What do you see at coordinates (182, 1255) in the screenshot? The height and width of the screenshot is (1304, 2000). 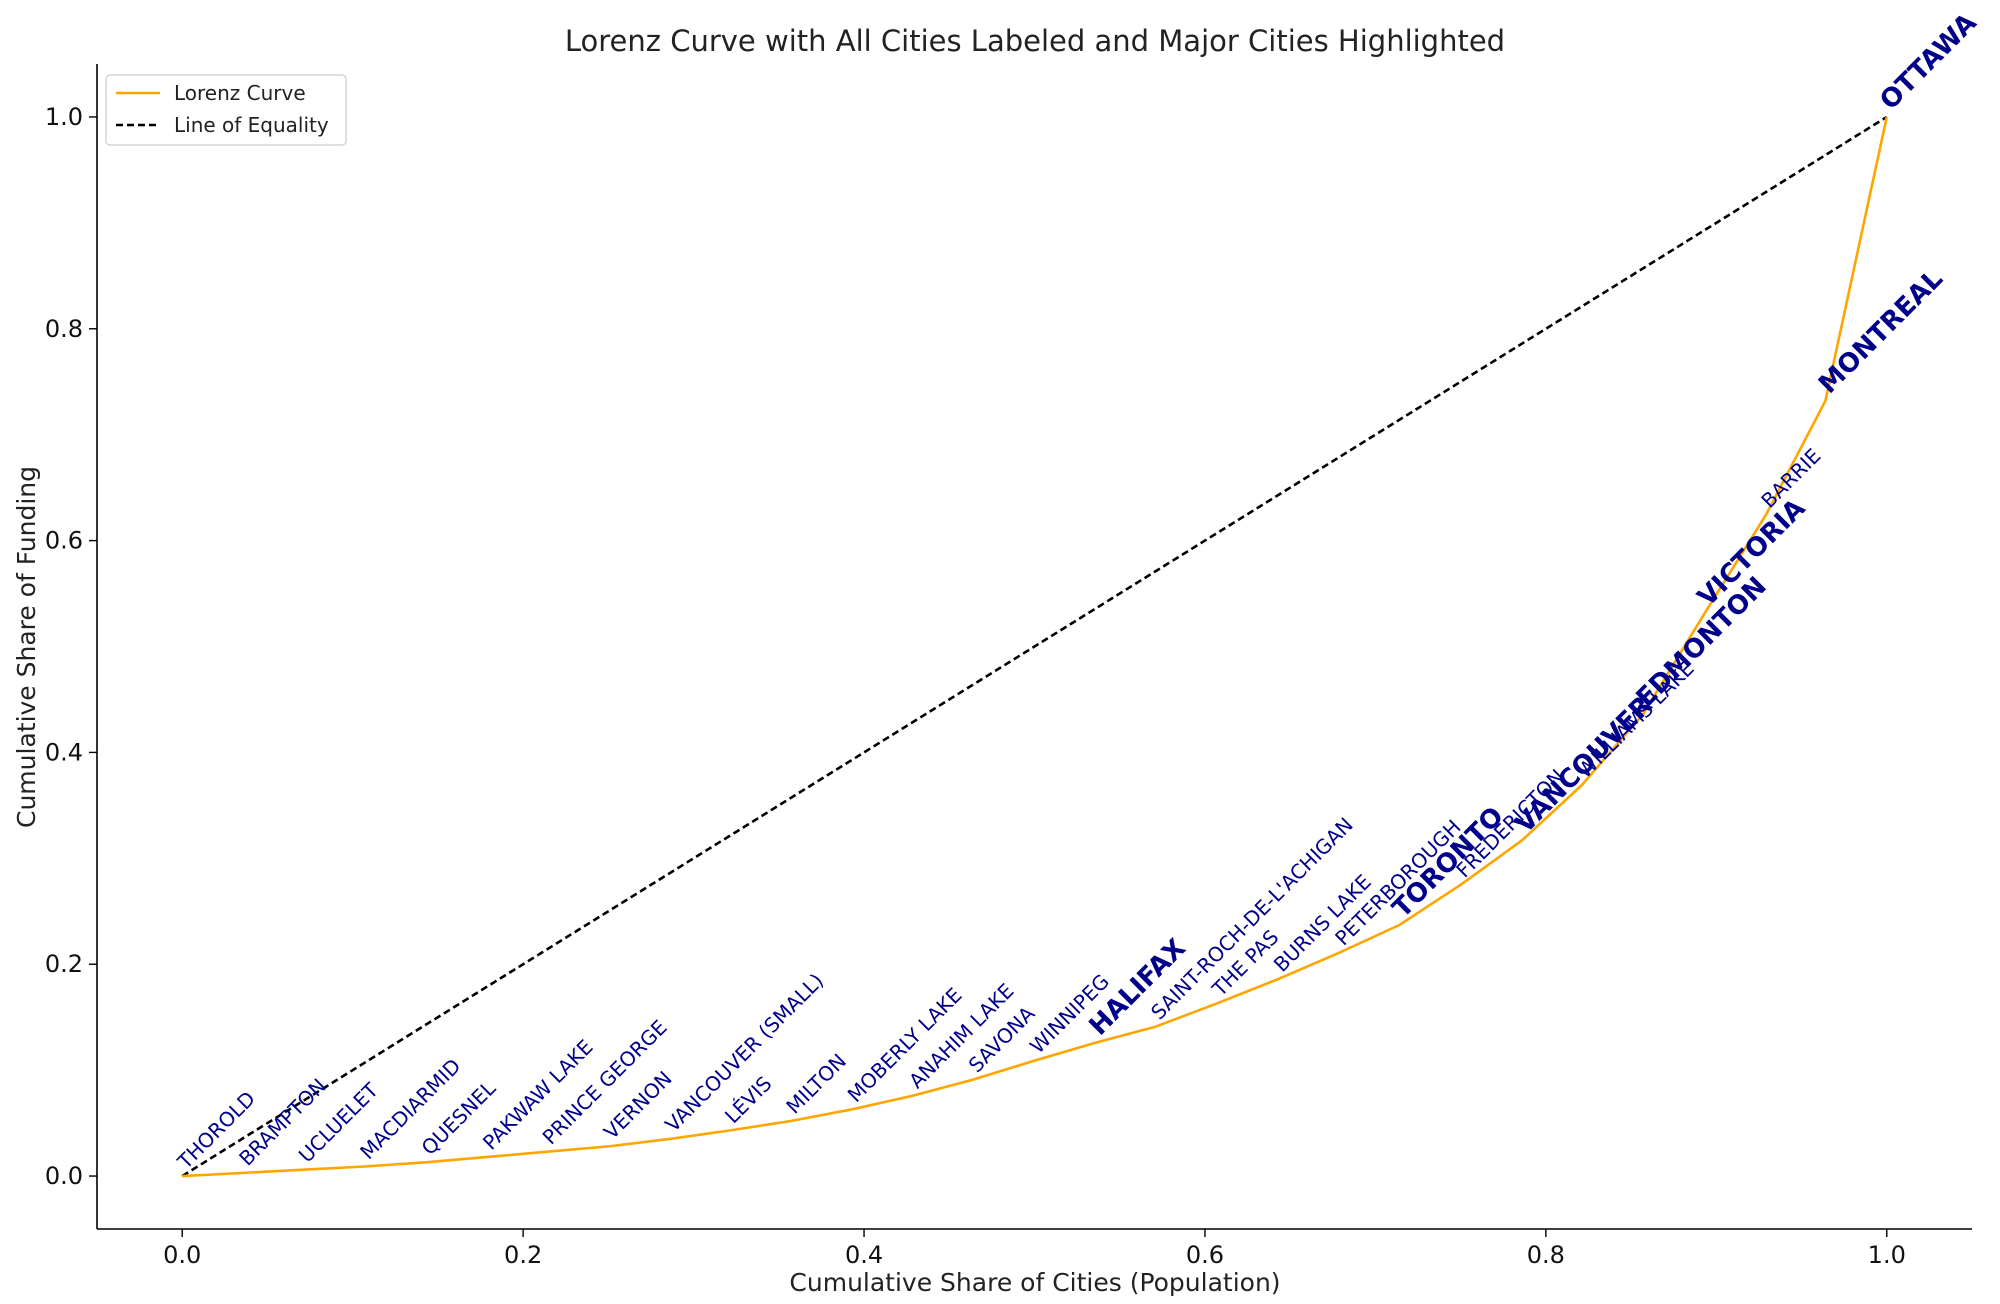 I see `x-tick-label: 0.0` at bounding box center [182, 1255].